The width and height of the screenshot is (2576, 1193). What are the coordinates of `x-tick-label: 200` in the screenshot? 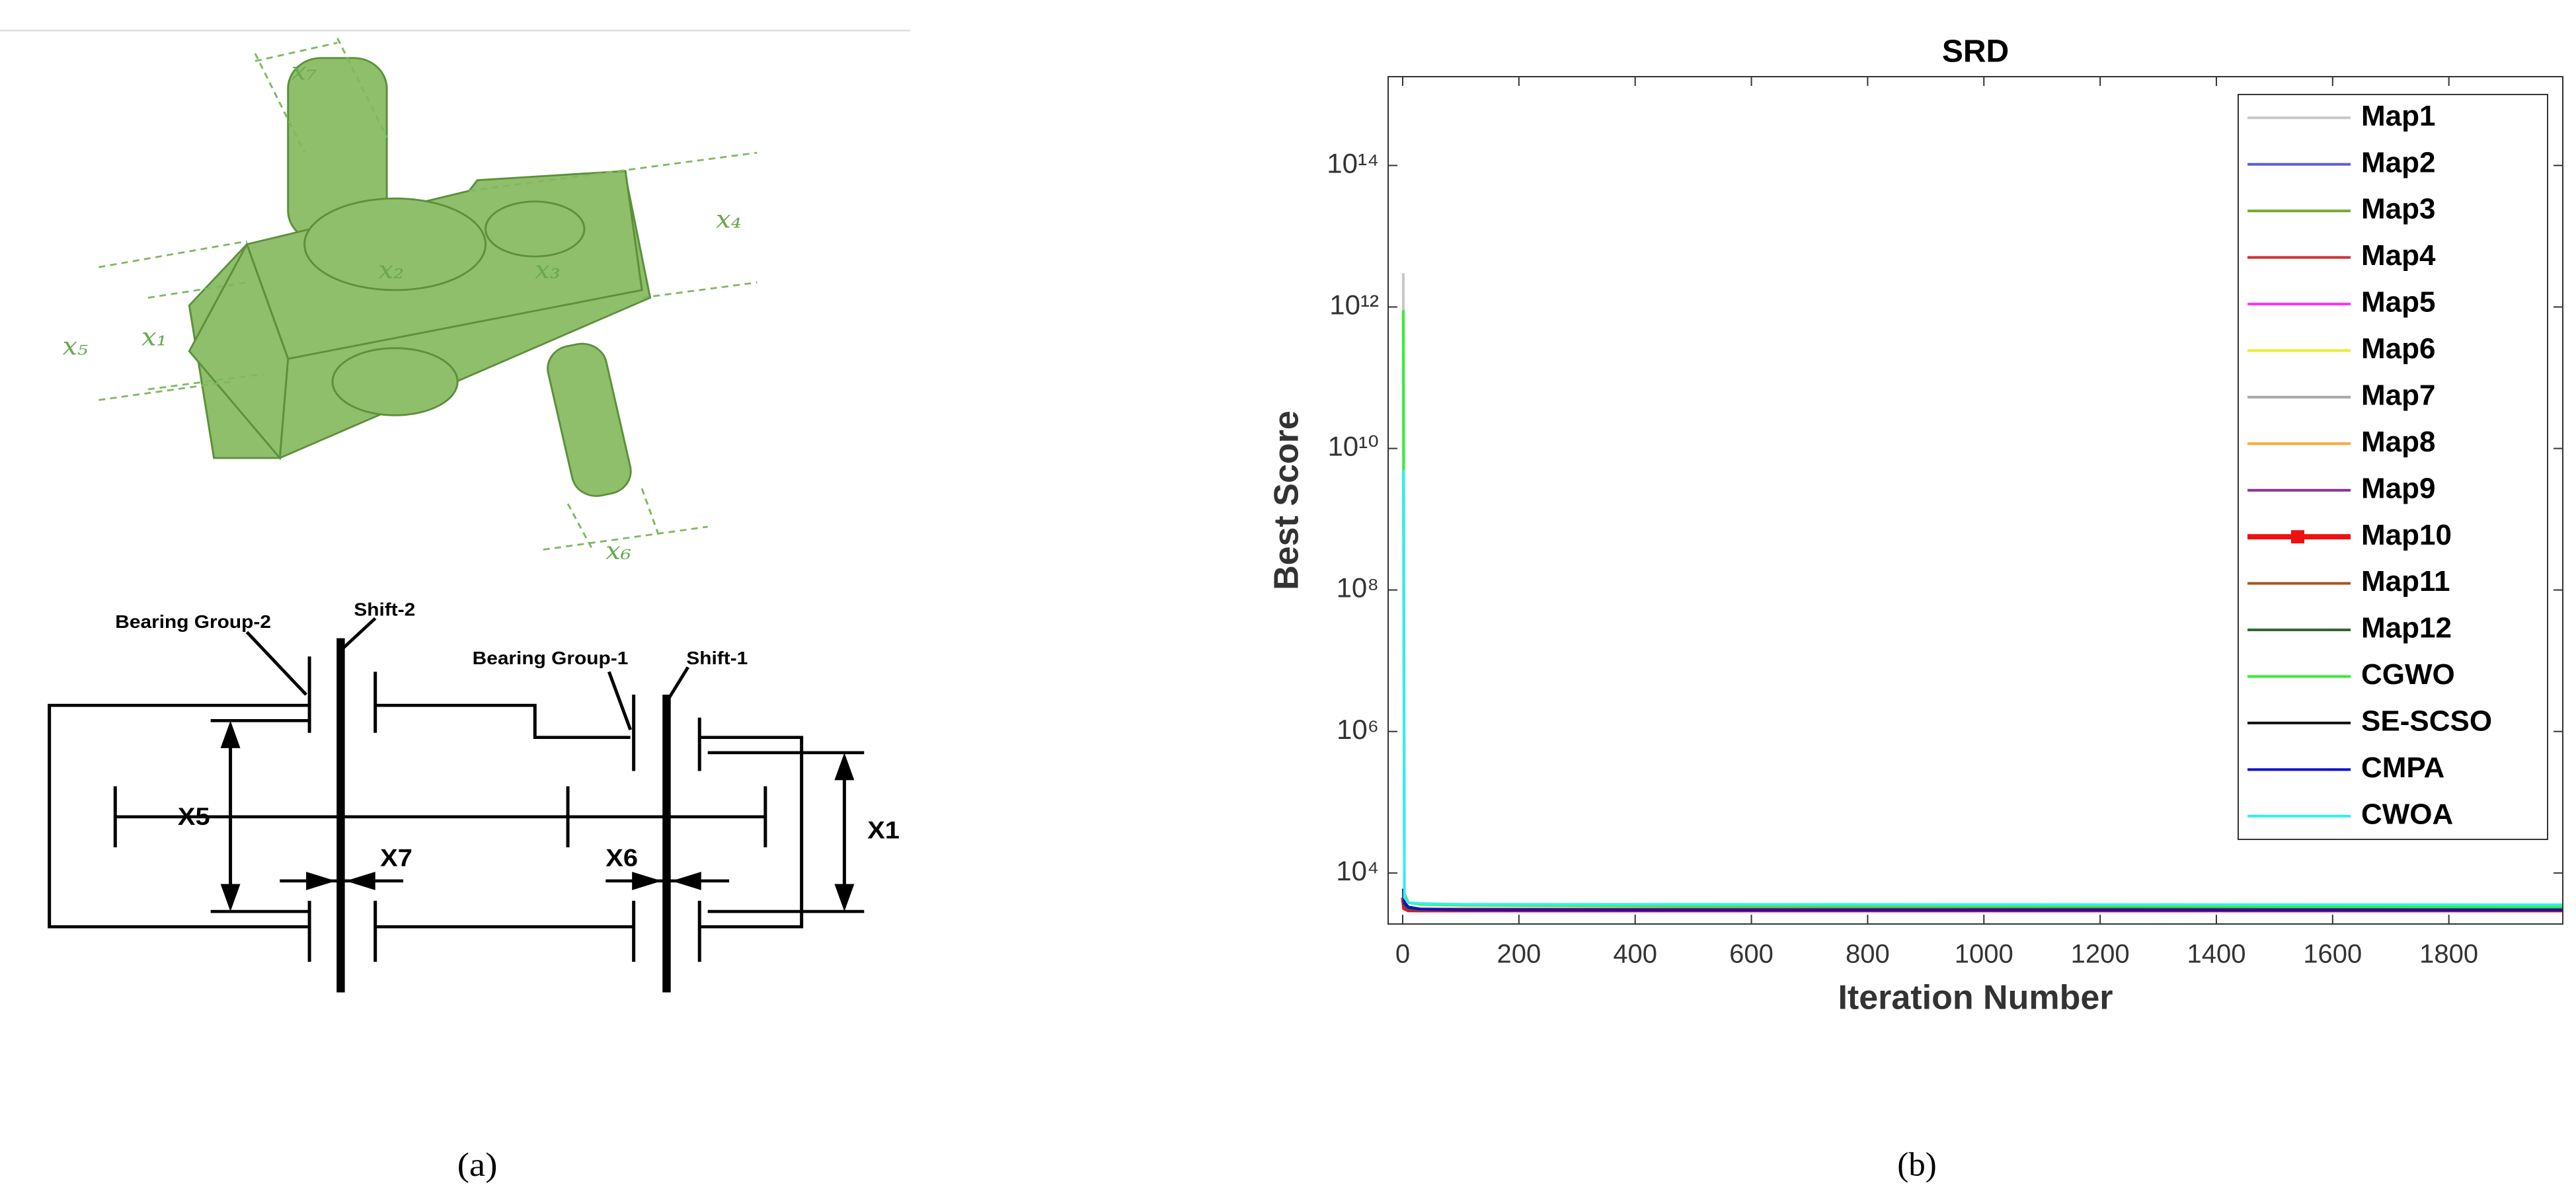 It's located at (1519, 954).